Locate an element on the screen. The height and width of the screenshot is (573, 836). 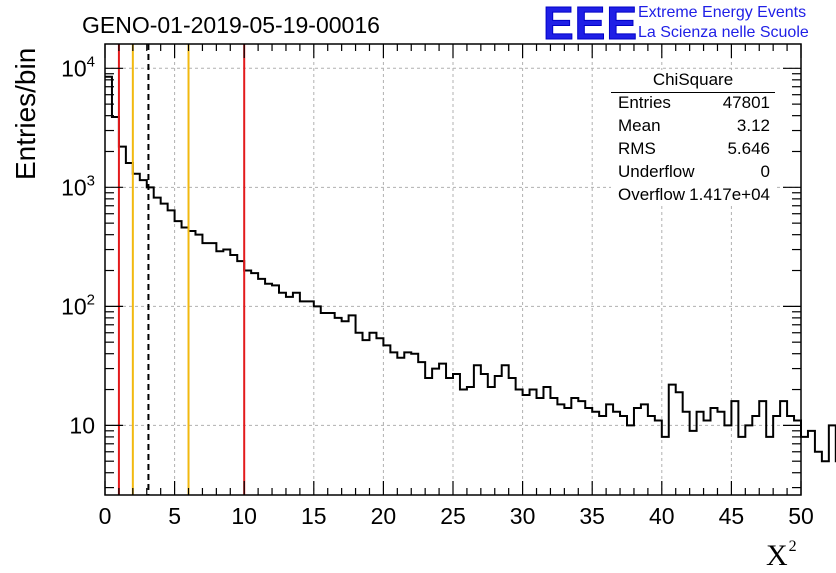
stats-label: Entries is located at coordinates (644, 102).